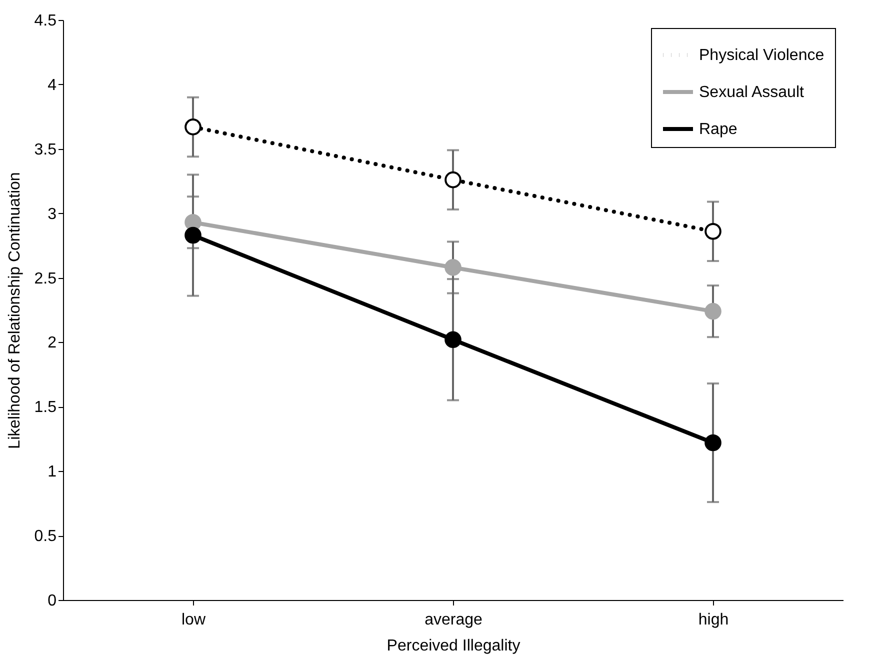  What do you see at coordinates (713, 620) in the screenshot?
I see `x-tick-label: high` at bounding box center [713, 620].